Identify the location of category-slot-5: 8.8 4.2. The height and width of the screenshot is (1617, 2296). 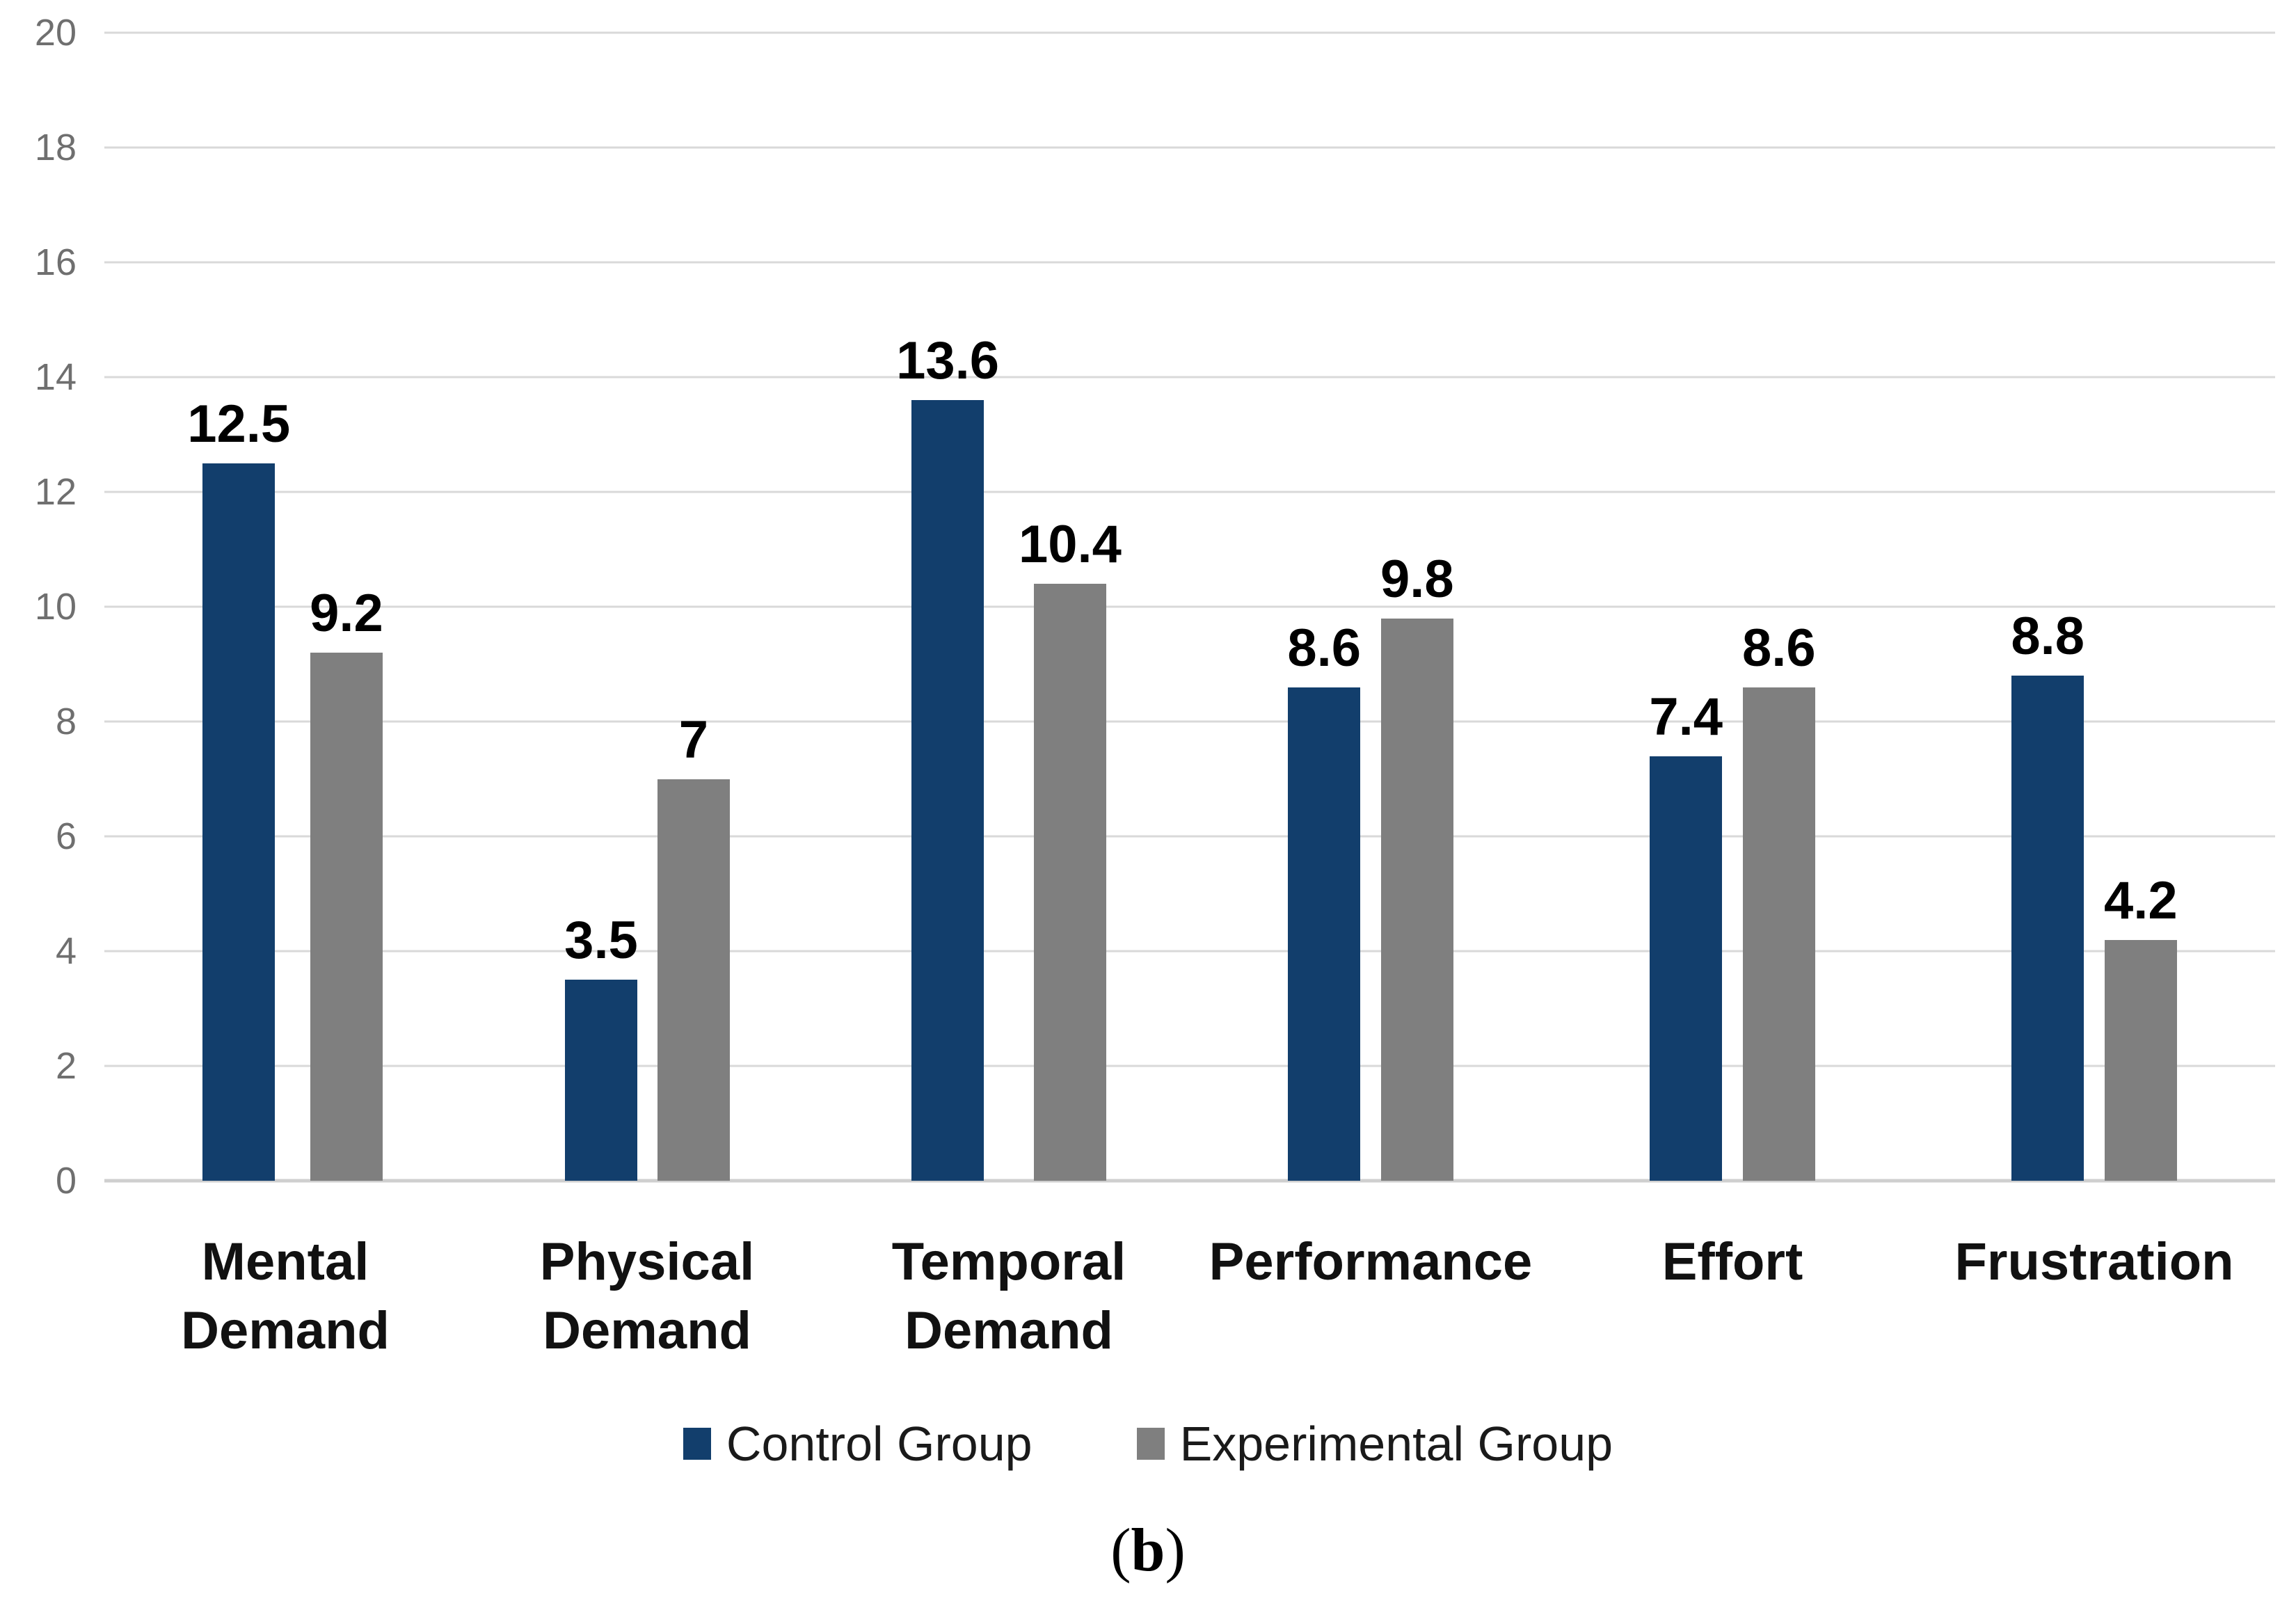
(2094, 607).